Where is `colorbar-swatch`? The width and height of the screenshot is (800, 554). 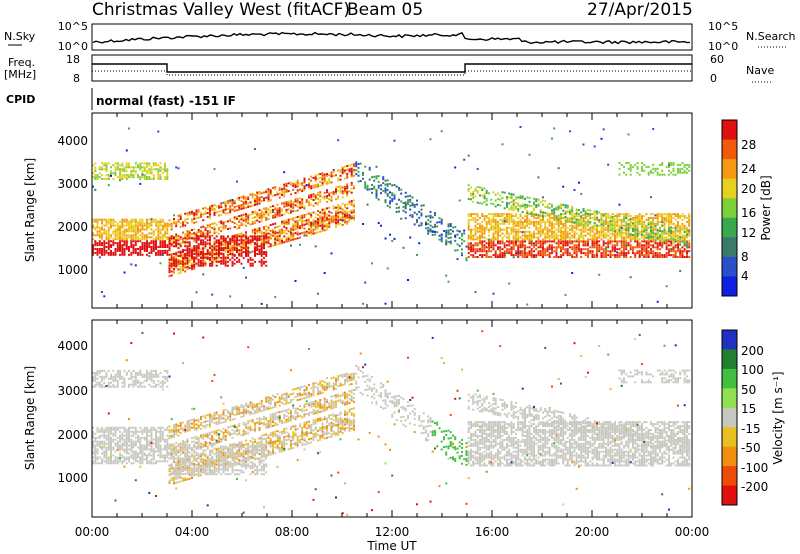
colorbar-swatch is located at coordinates (729, 266).